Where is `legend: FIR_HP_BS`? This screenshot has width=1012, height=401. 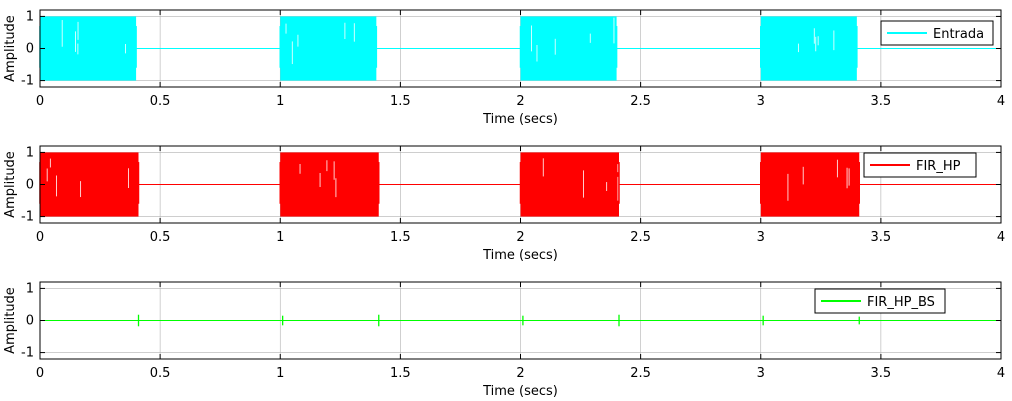 legend: FIR_HP_BS is located at coordinates (880, 301).